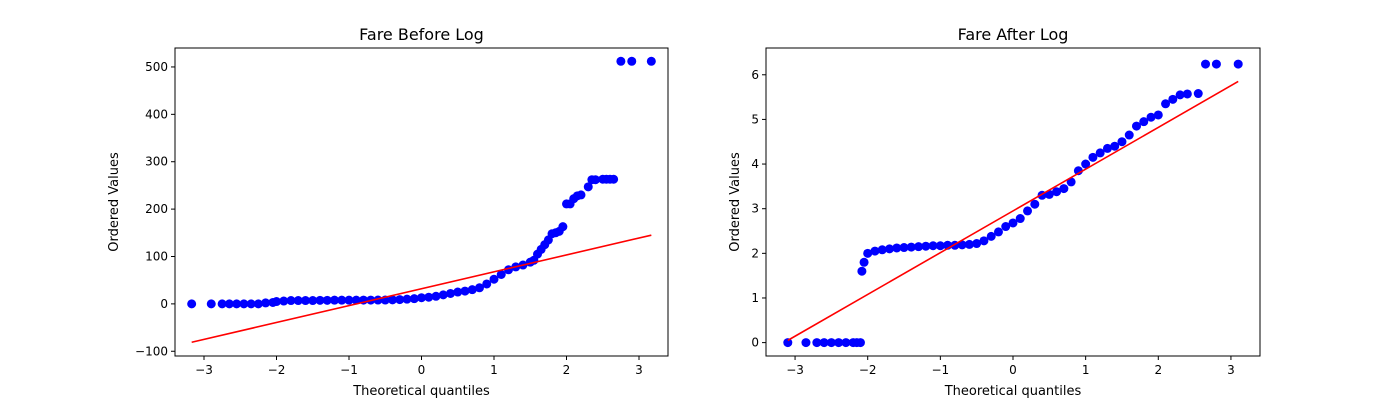  What do you see at coordinates (1013, 370) in the screenshot?
I see `x-tick-label: 0` at bounding box center [1013, 370].